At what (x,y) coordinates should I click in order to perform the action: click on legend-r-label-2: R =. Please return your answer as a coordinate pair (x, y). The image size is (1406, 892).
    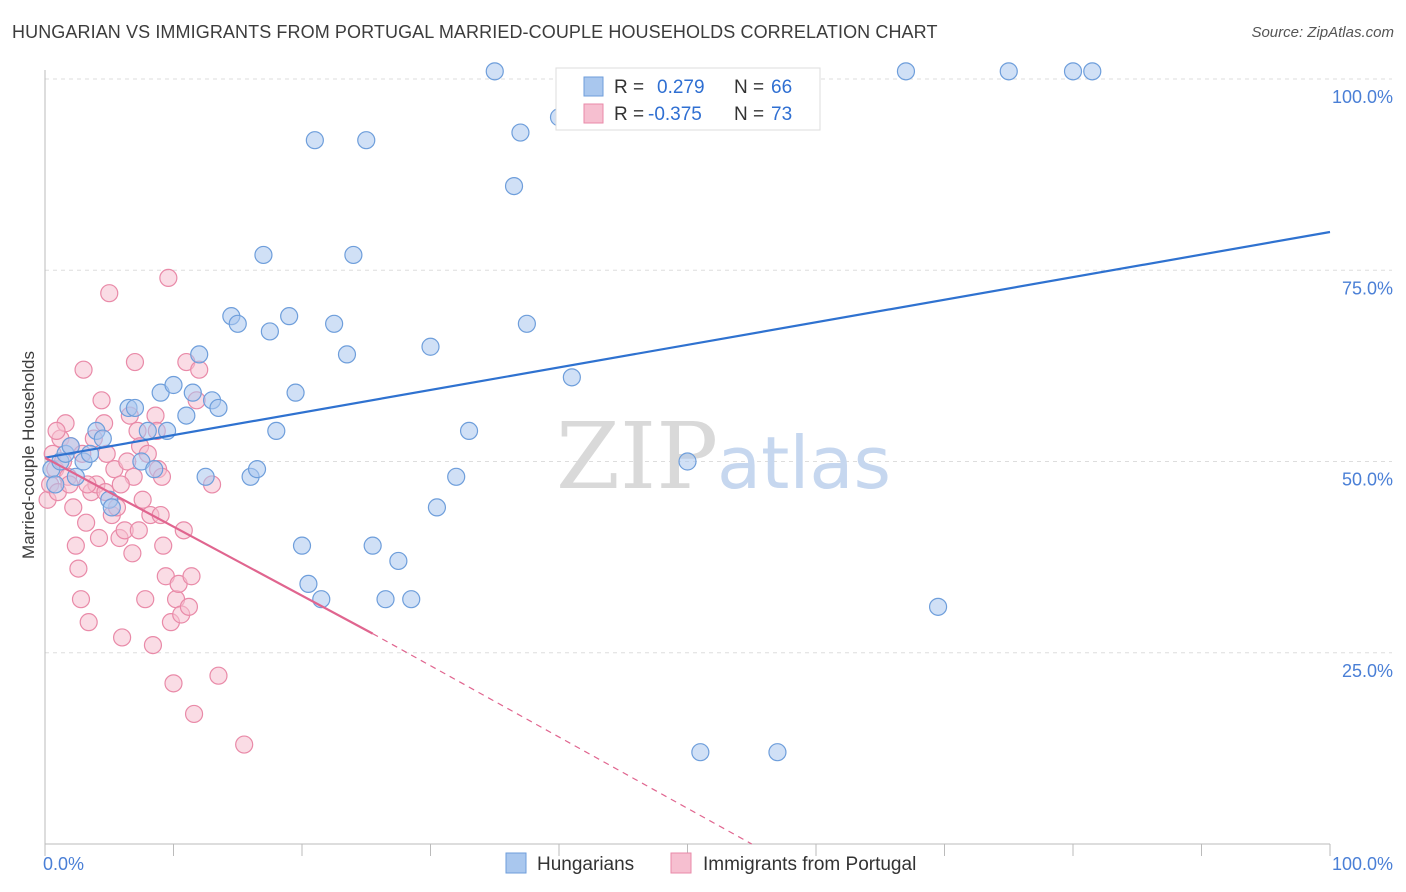
    Looking at the image, I should click on (629, 114).